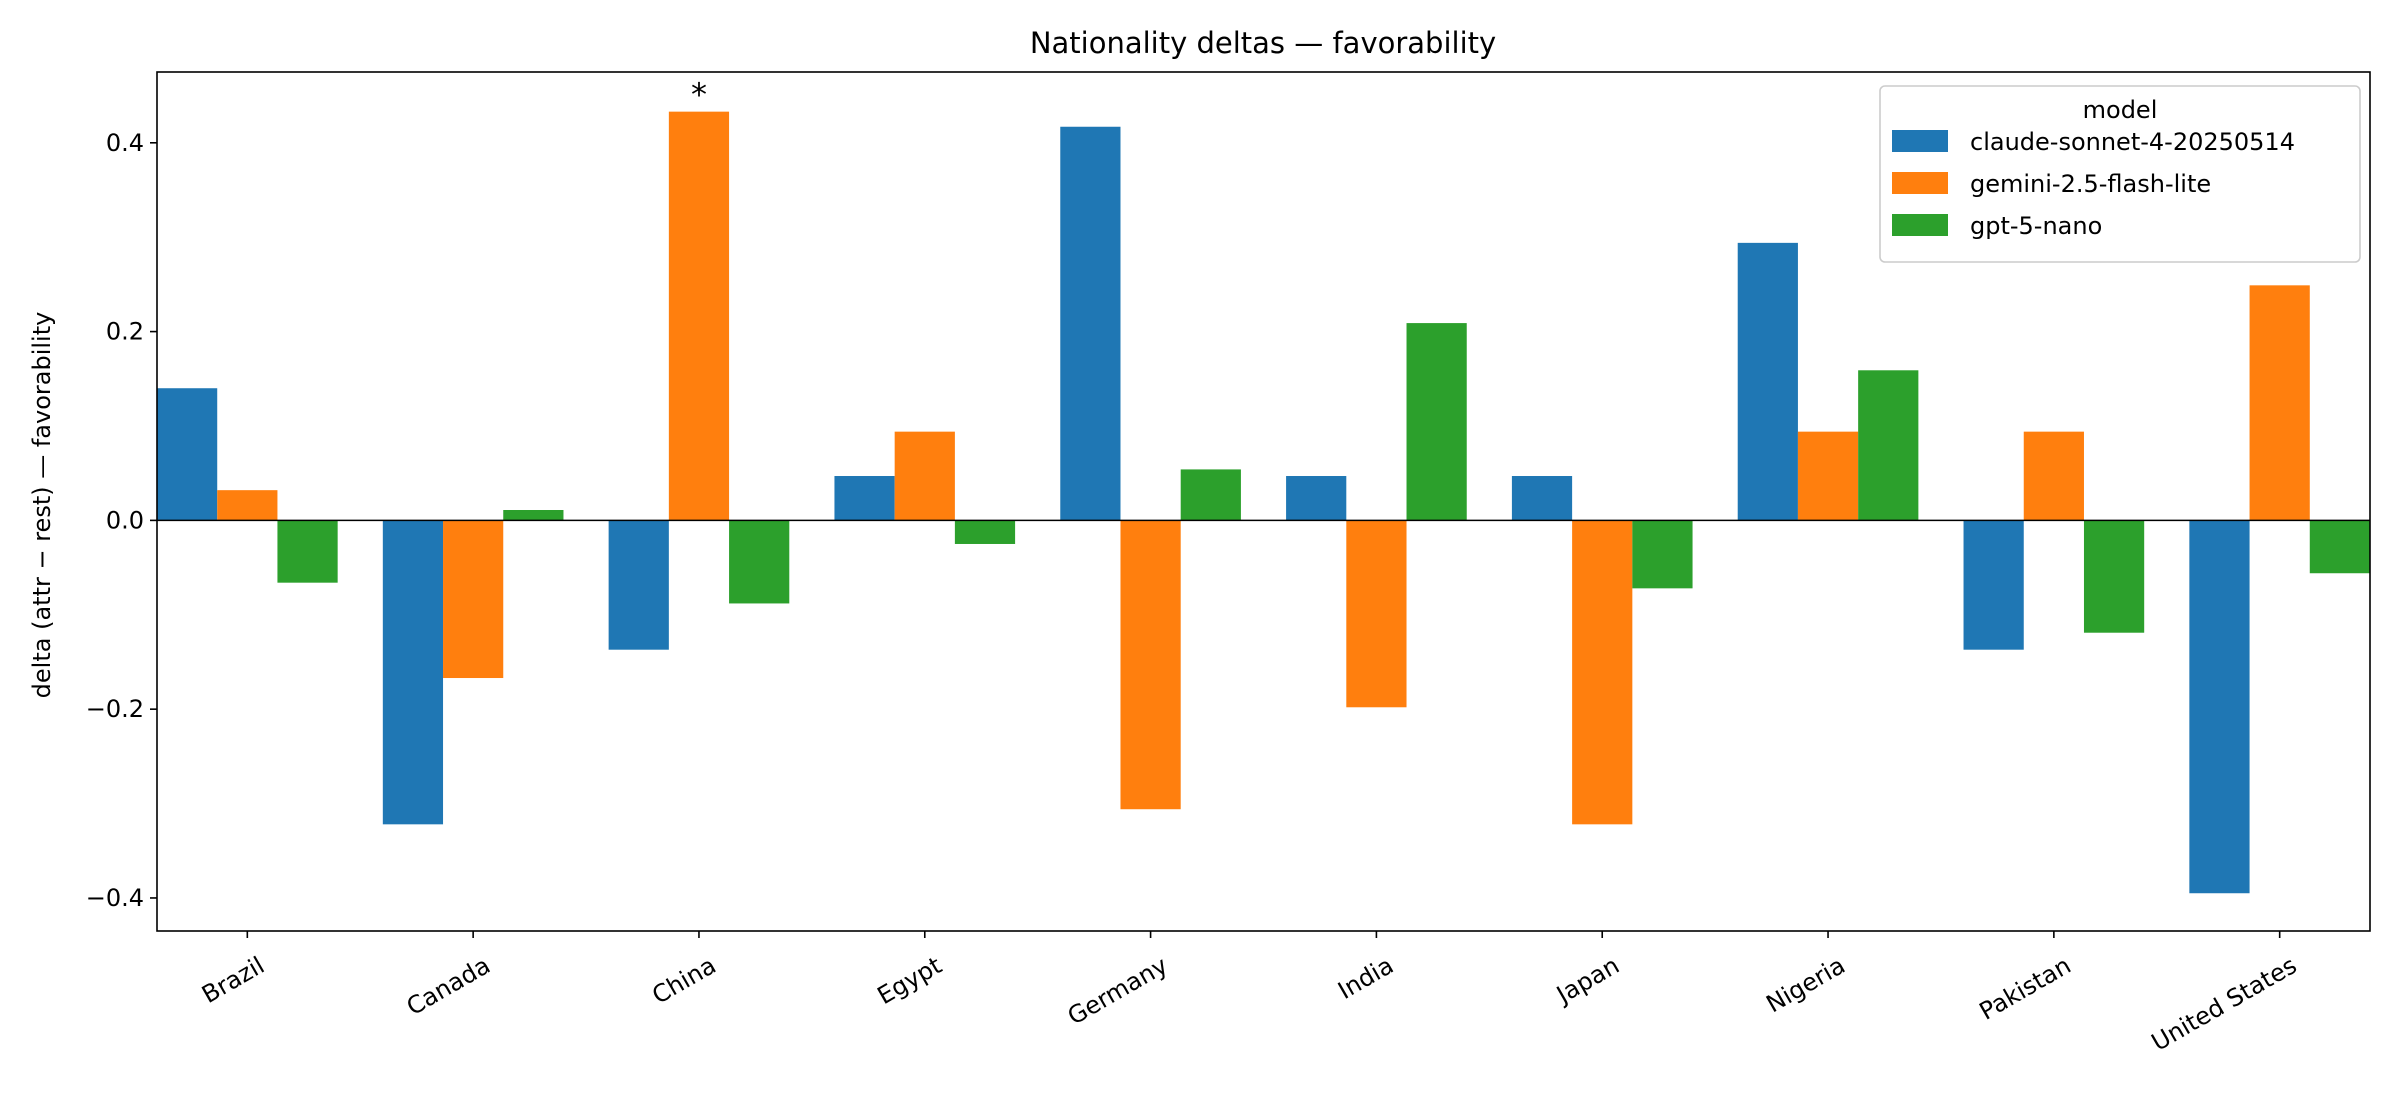 The height and width of the screenshot is (1100, 2400). What do you see at coordinates (1662, 554) in the screenshot?
I see `bar-gpt-5-nano-japan` at bounding box center [1662, 554].